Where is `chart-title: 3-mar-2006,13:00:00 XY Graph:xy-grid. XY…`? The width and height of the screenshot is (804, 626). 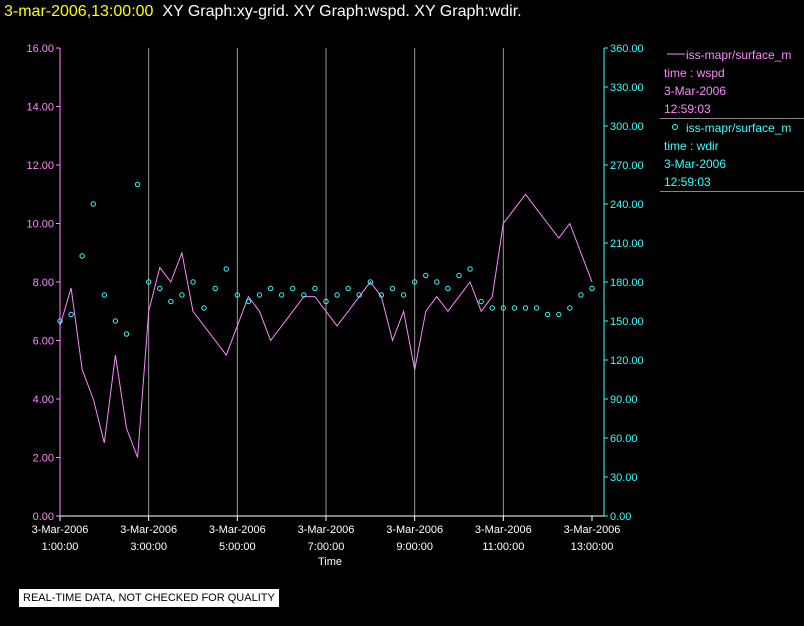 chart-title: 3-mar-2006,13:00:00 XY Graph:xy-grid. XY… is located at coordinates (263, 12).